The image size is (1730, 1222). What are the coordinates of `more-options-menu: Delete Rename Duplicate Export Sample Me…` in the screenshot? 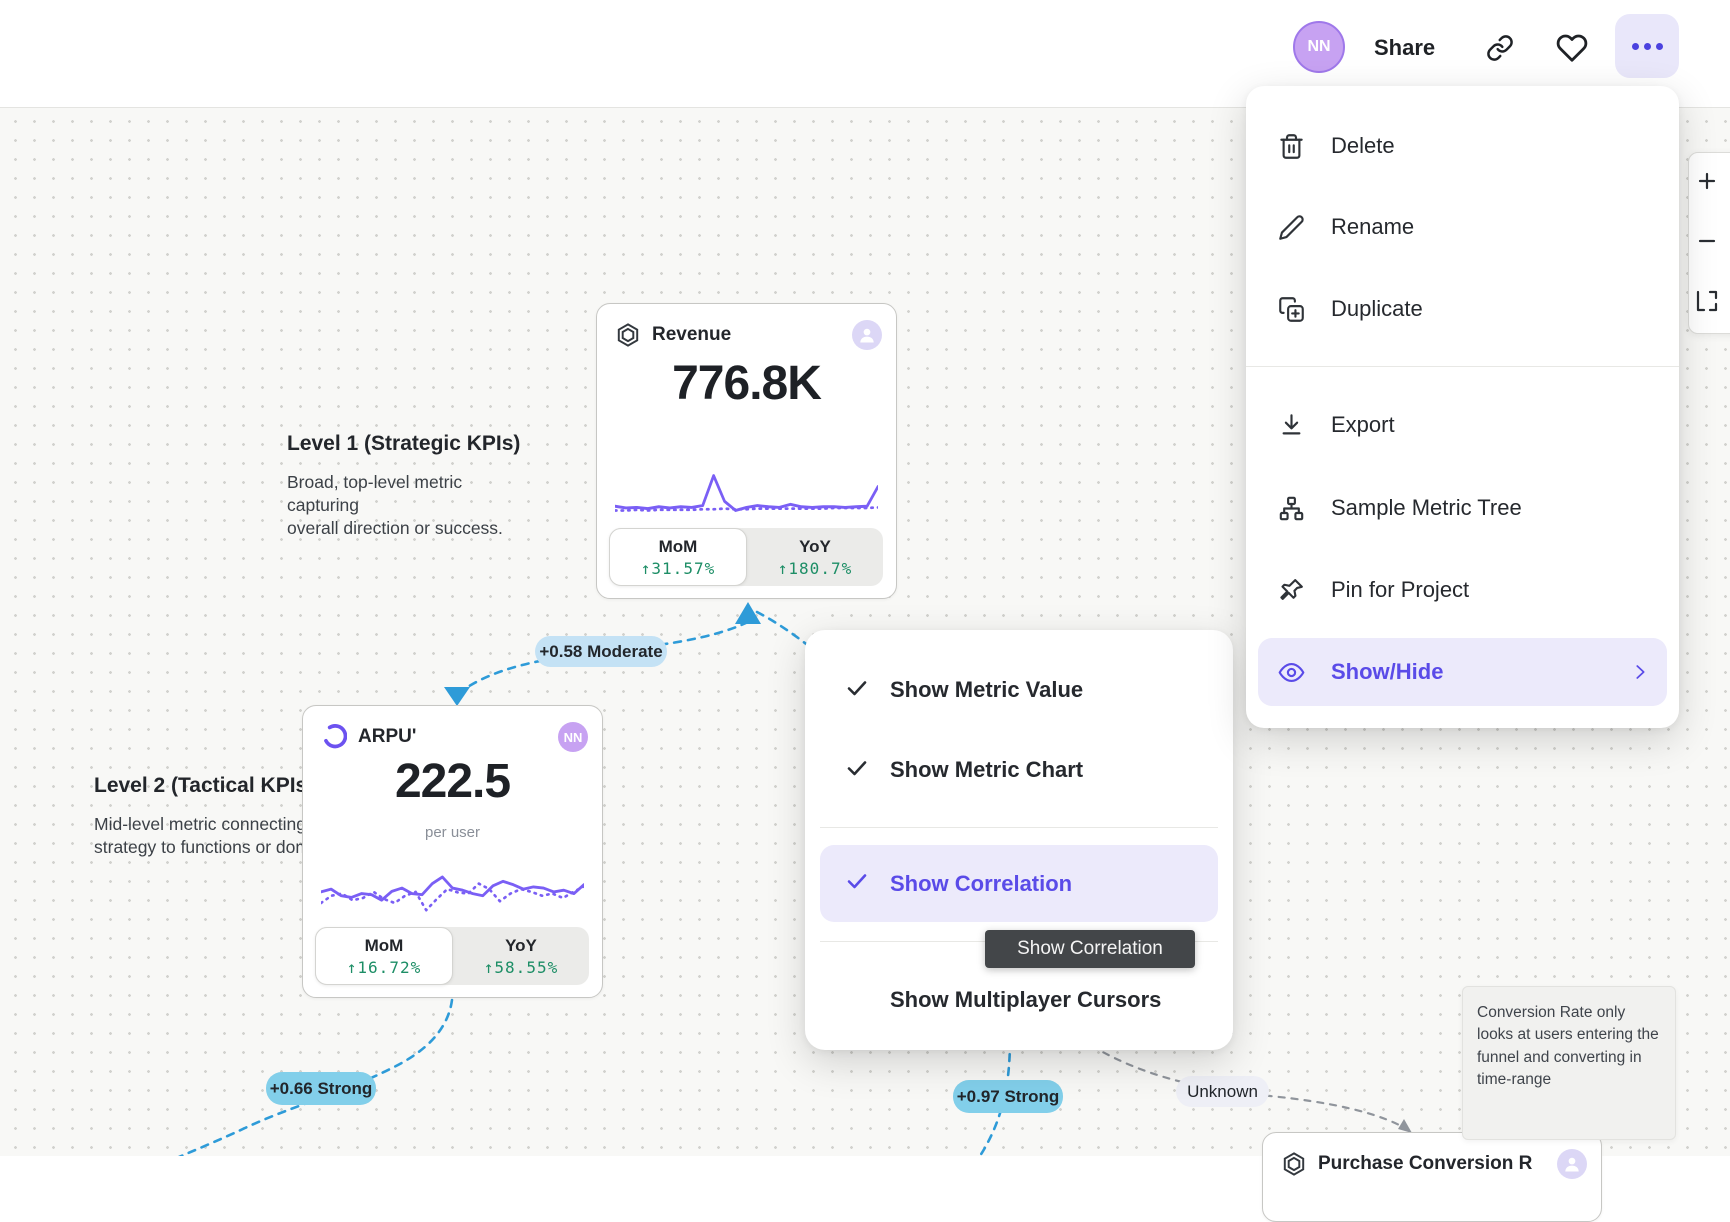 It's located at (1462, 407).